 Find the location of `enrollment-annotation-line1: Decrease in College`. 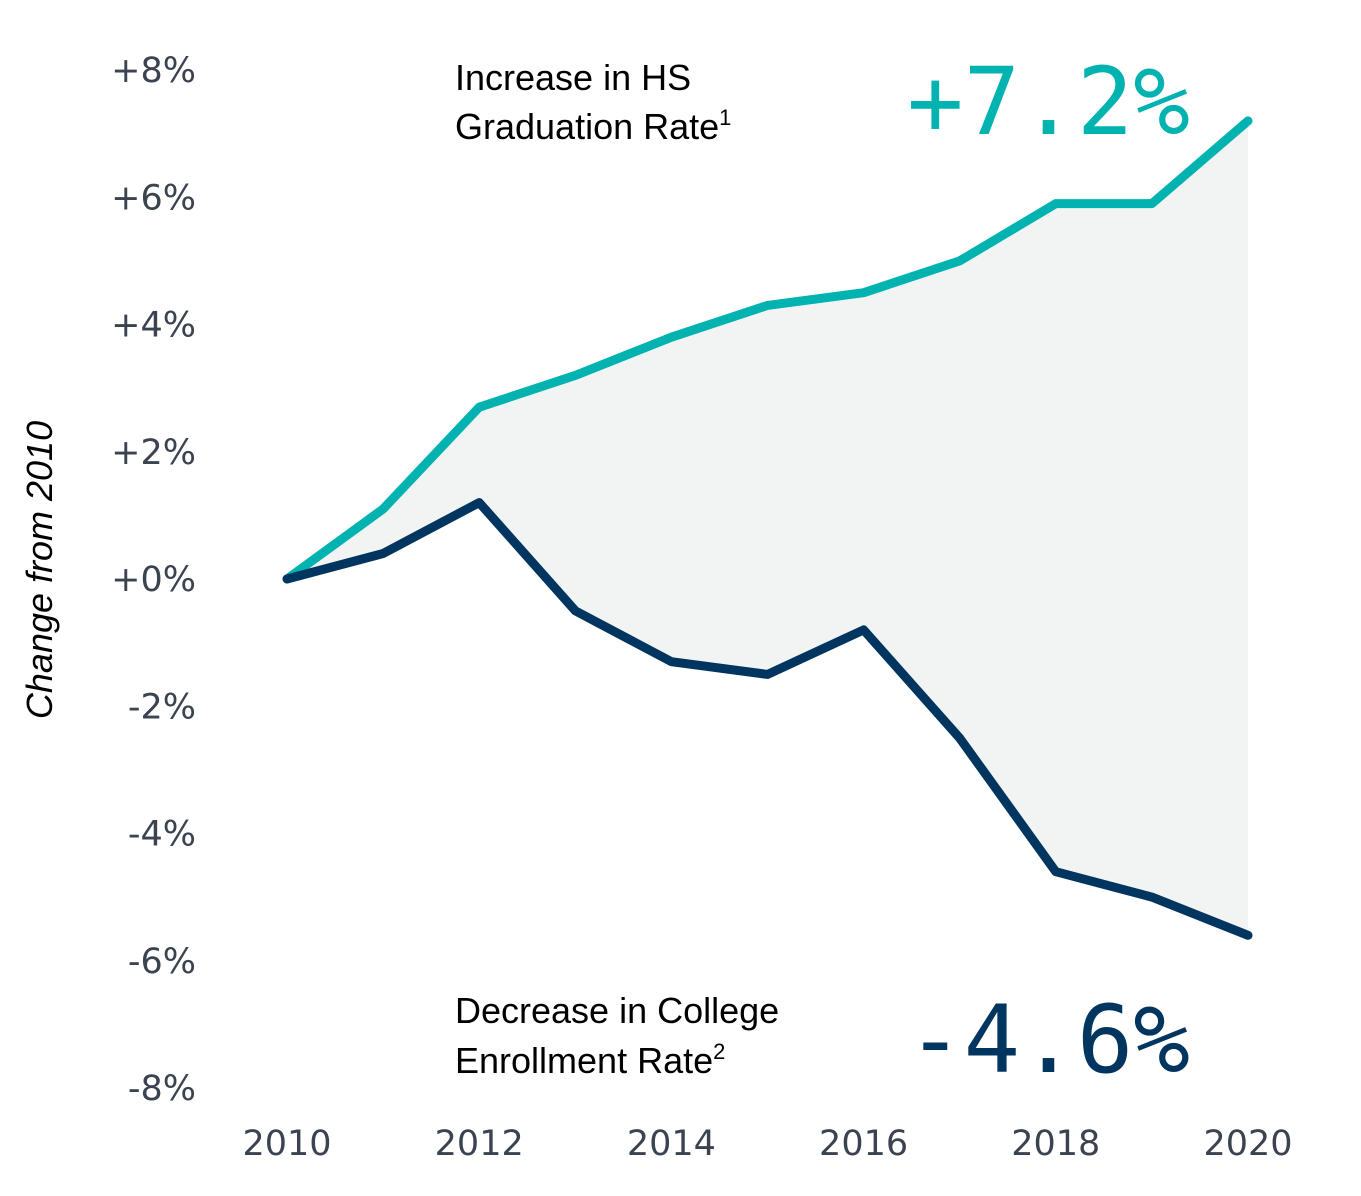

enrollment-annotation-line1: Decrease in College is located at coordinates (617, 1010).